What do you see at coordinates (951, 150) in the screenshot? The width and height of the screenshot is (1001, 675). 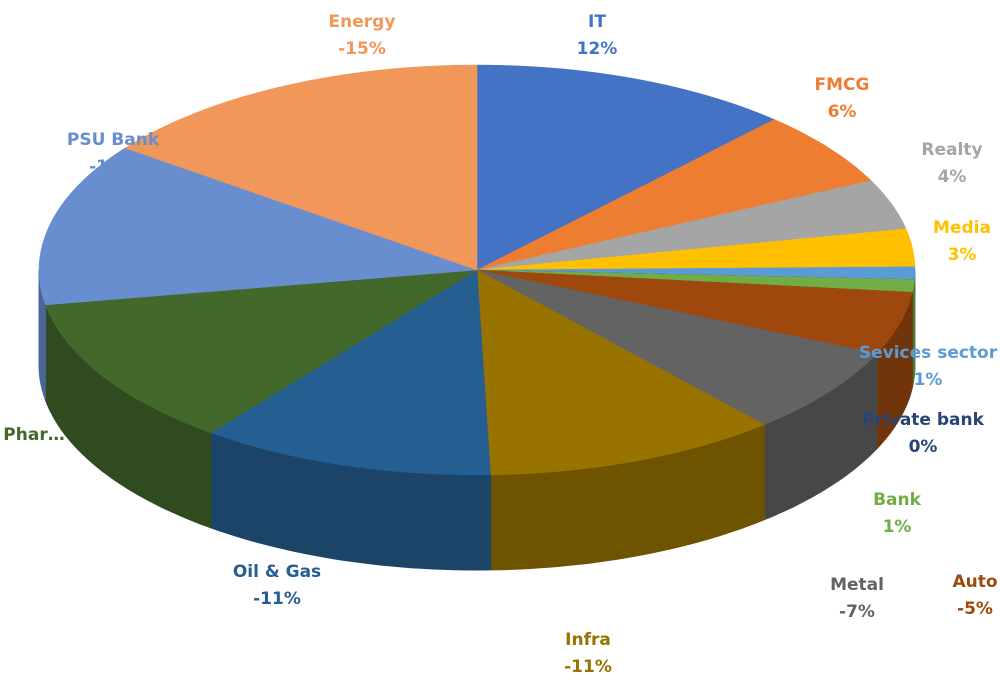 I see `category-label: Realty` at bounding box center [951, 150].